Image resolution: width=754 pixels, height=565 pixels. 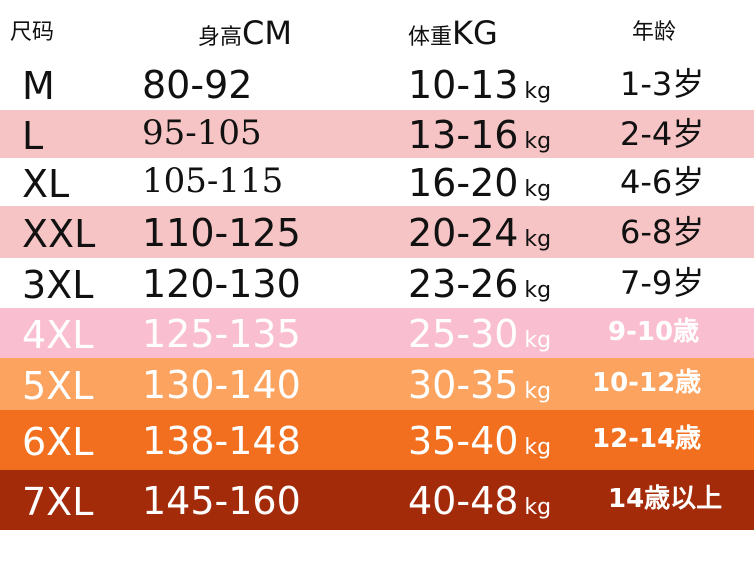 What do you see at coordinates (647, 383) in the screenshot?
I see `age-cell: 10-12歳` at bounding box center [647, 383].